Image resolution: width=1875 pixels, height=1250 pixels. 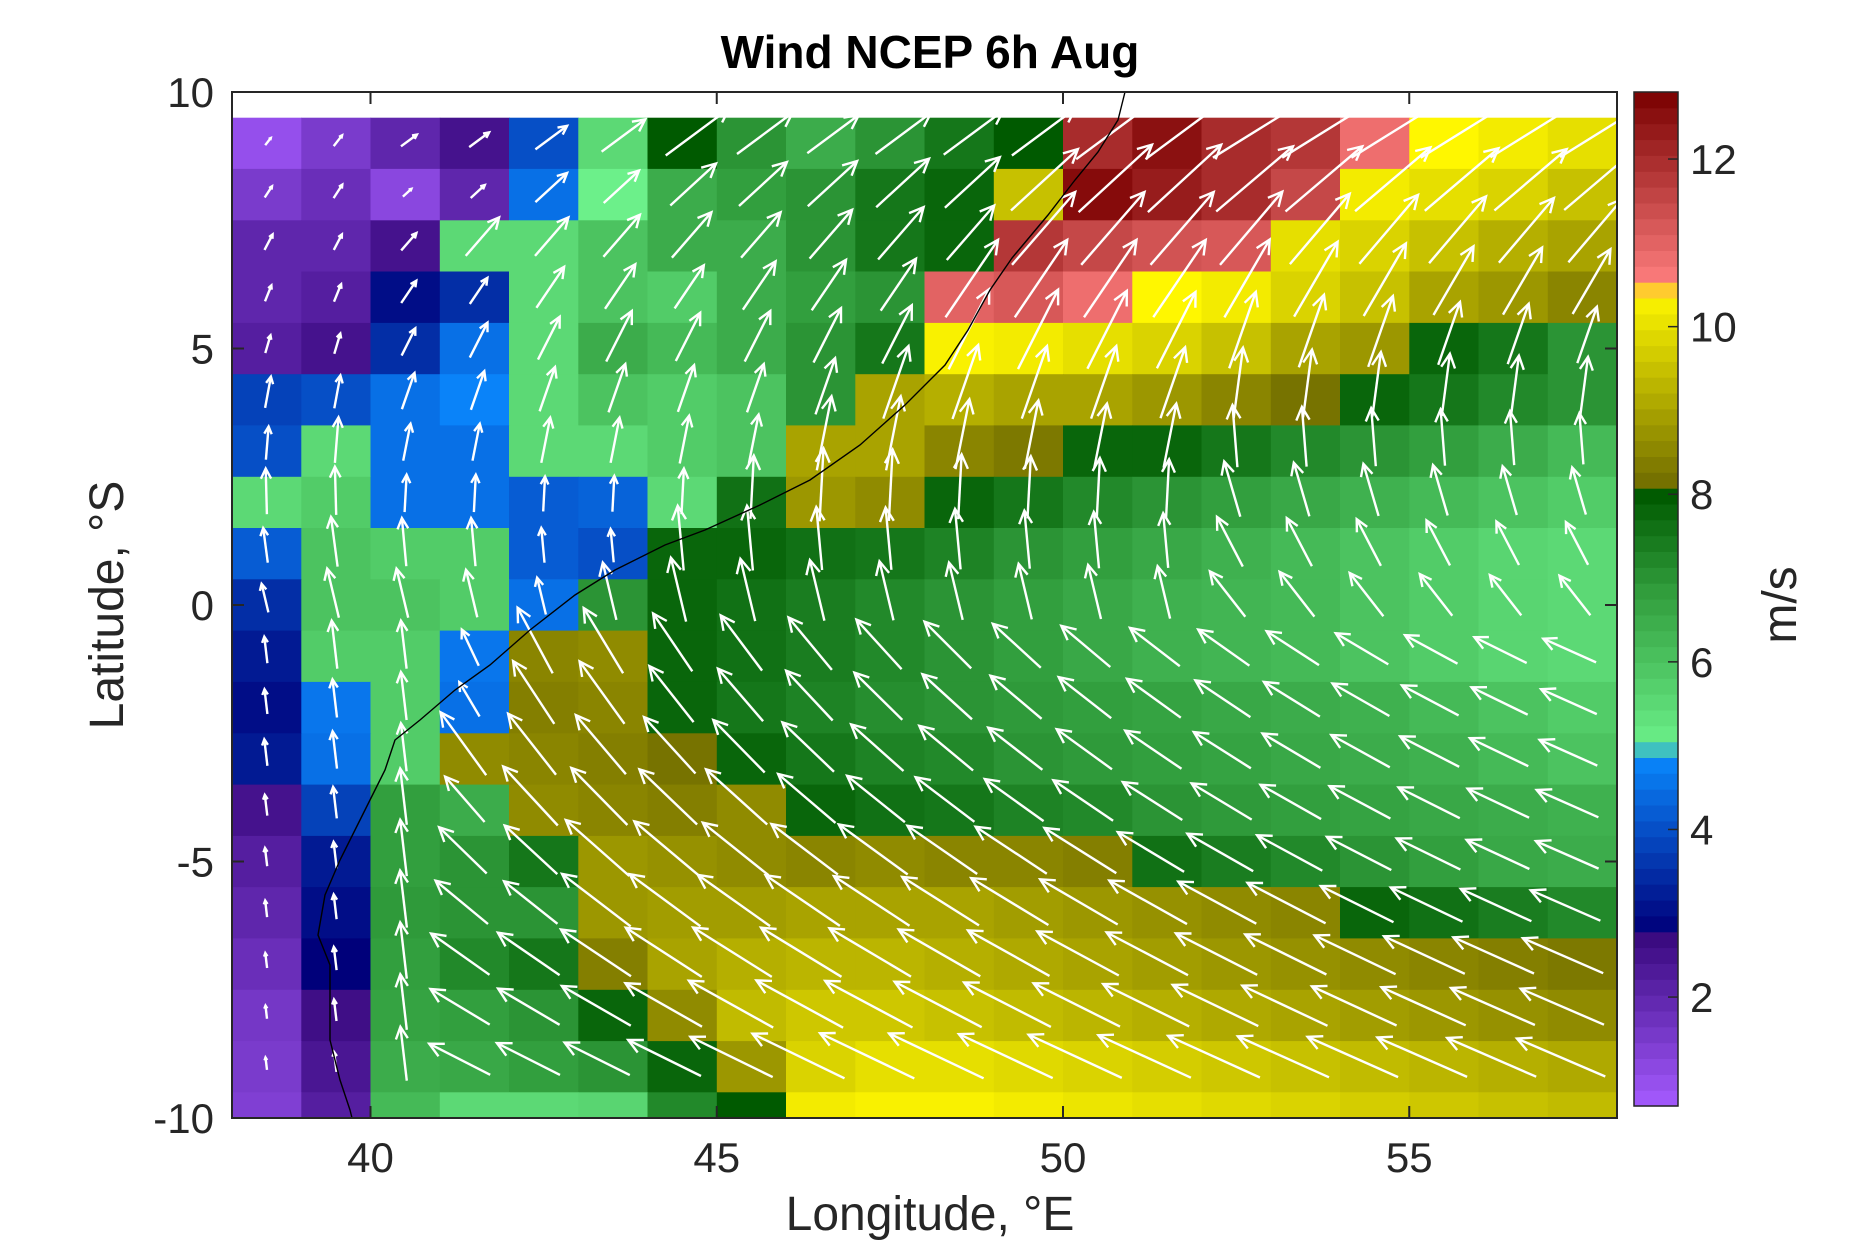 What do you see at coordinates (202, 349) in the screenshot?
I see `y-tick-label: 5` at bounding box center [202, 349].